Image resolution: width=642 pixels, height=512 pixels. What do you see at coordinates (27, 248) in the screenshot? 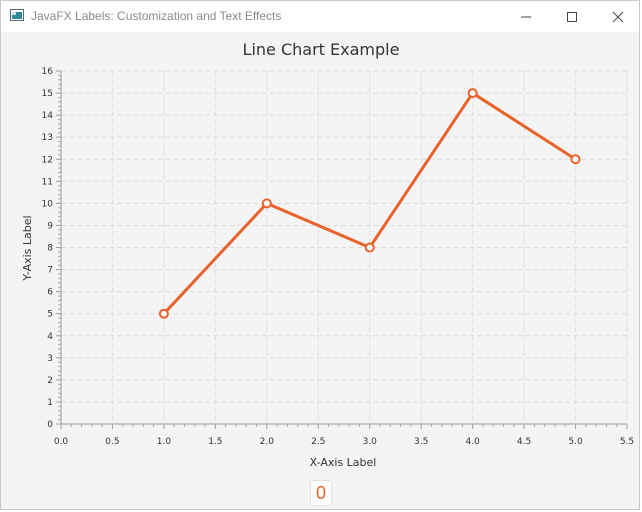
I see `y-axis-label: Y-Axis Label` at bounding box center [27, 248].